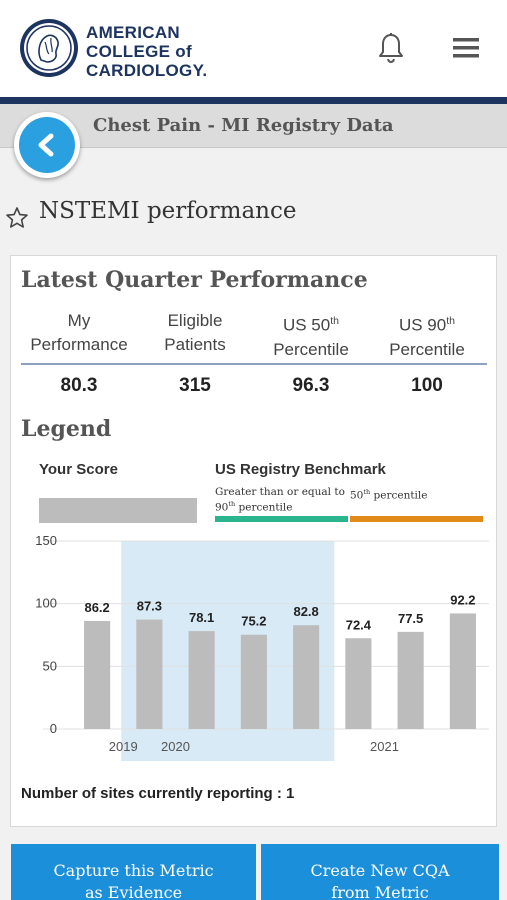  Describe the element at coordinates (139, 51) in the screenshot. I see `logo-line-2: COLLEGE of` at that location.